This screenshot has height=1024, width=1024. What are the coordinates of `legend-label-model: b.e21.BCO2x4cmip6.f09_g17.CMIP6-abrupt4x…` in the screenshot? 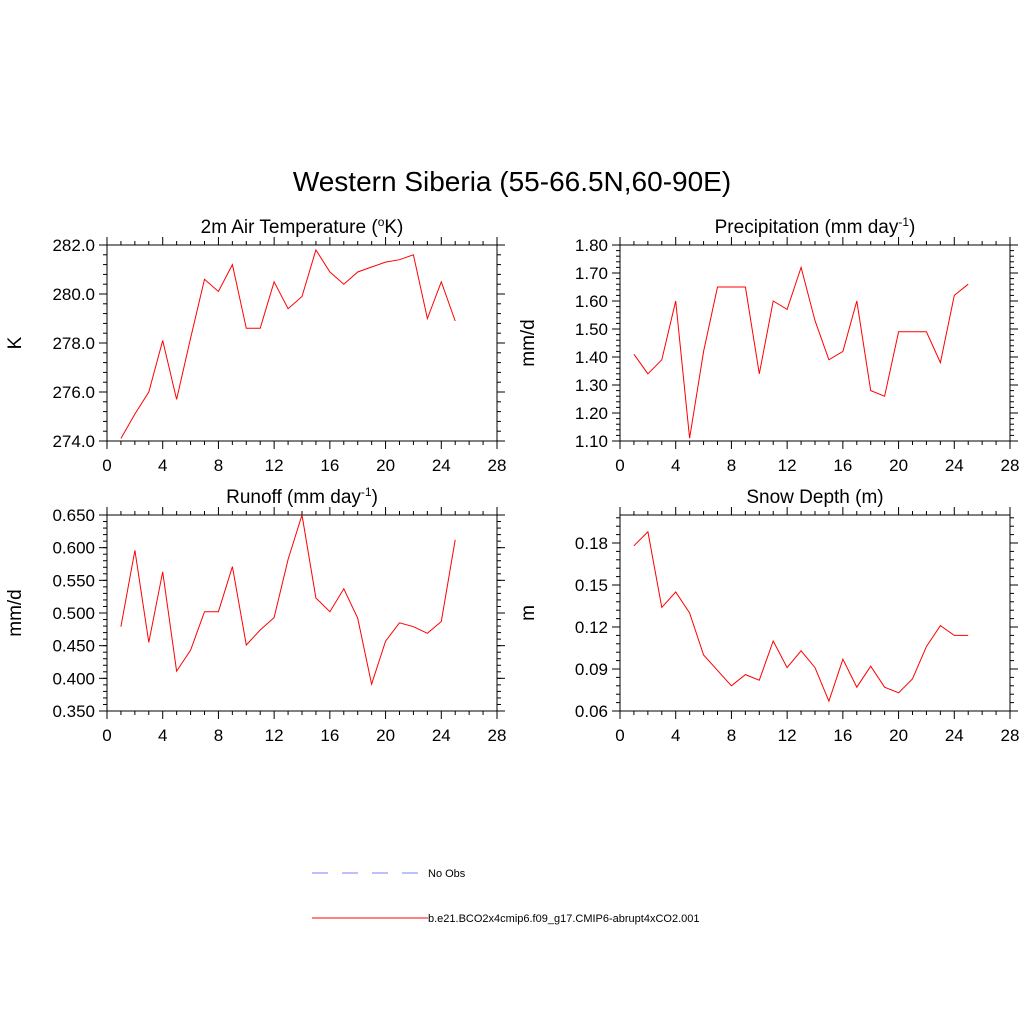 It's located at (564, 919).